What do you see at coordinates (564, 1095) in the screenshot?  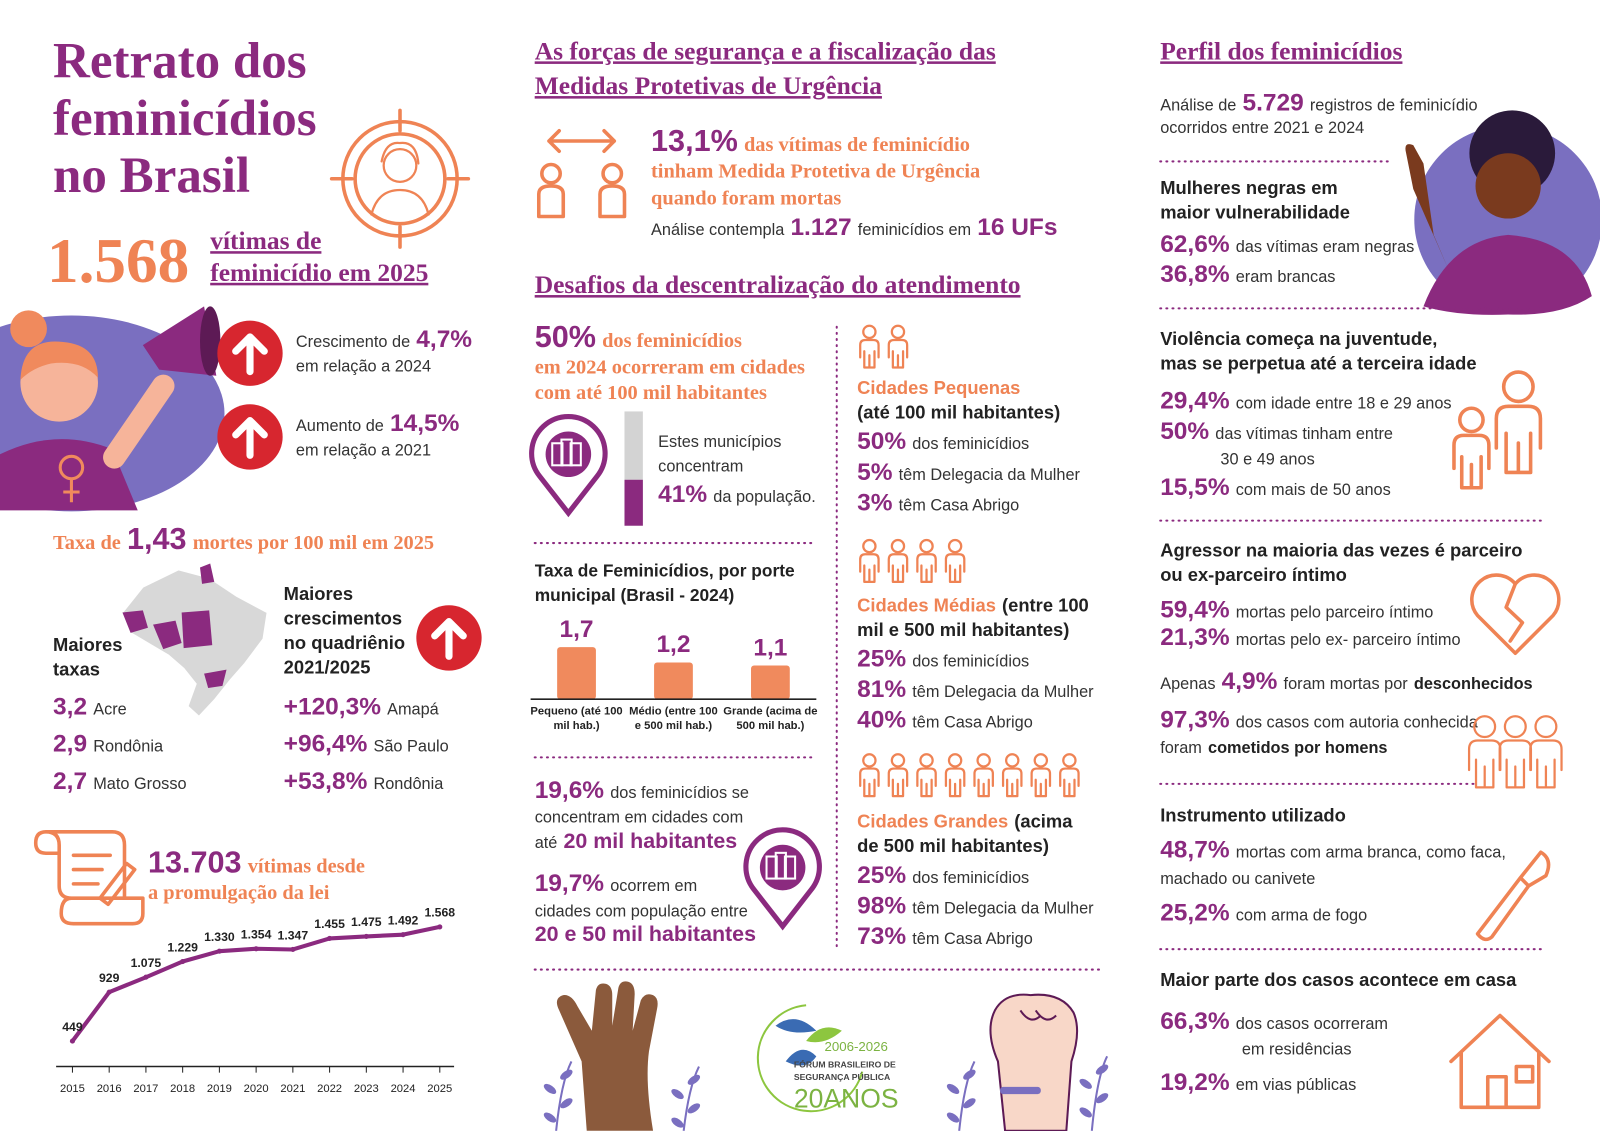 I see `leaf-stem` at bounding box center [564, 1095].